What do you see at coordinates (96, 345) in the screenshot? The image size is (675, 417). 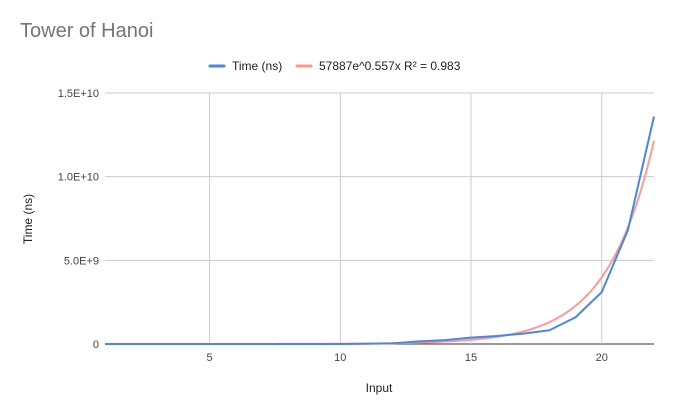 I see `y-tick-label: 0` at bounding box center [96, 345].